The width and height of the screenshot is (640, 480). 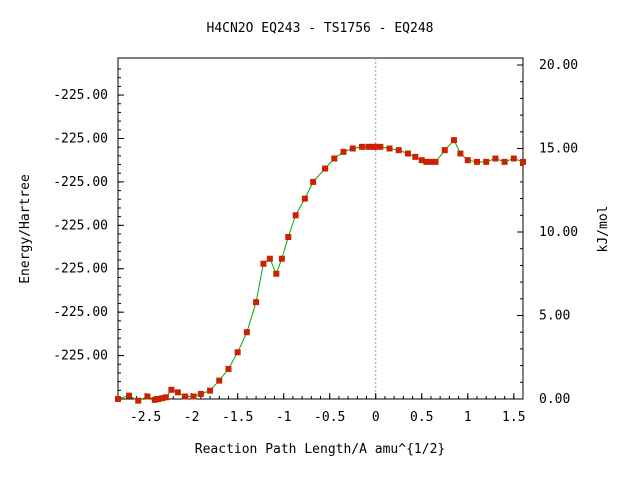 I want to click on chart-title: H4CN2O EQ243 - TS1756 - EQ248, so click(x=320, y=28).